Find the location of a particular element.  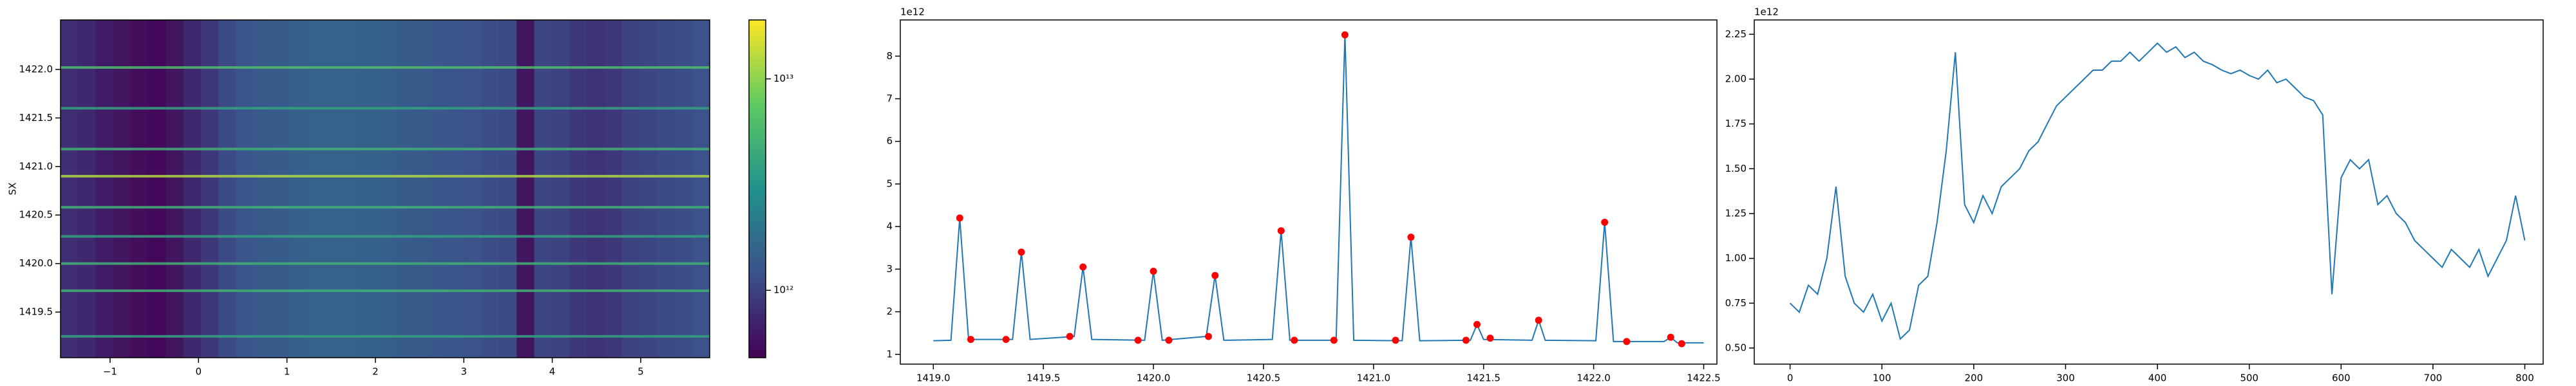

x-tick-label: 3 is located at coordinates (463, 372).